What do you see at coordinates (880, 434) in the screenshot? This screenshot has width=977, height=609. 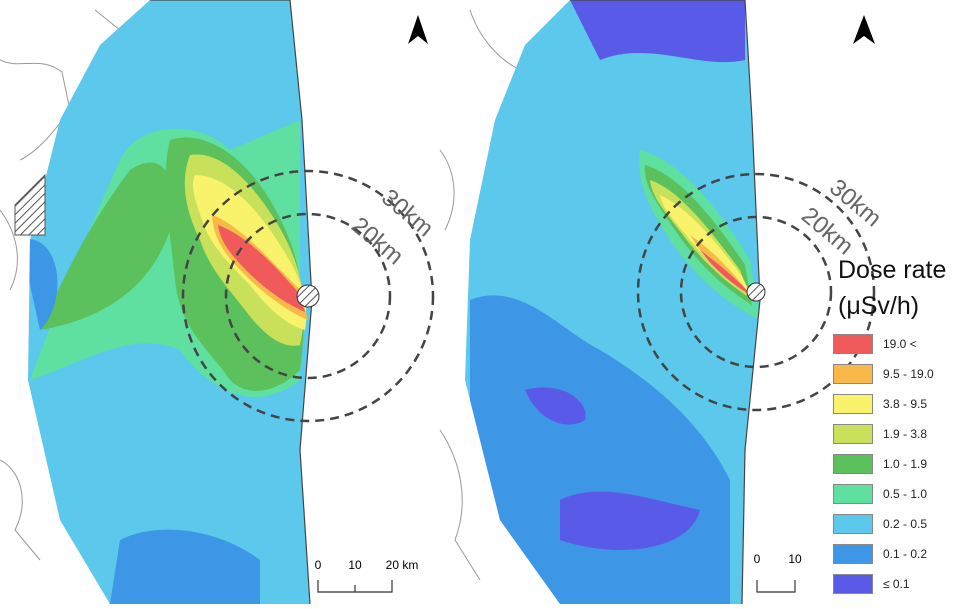 I see `legend-item: 1.9 - 3.8` at bounding box center [880, 434].